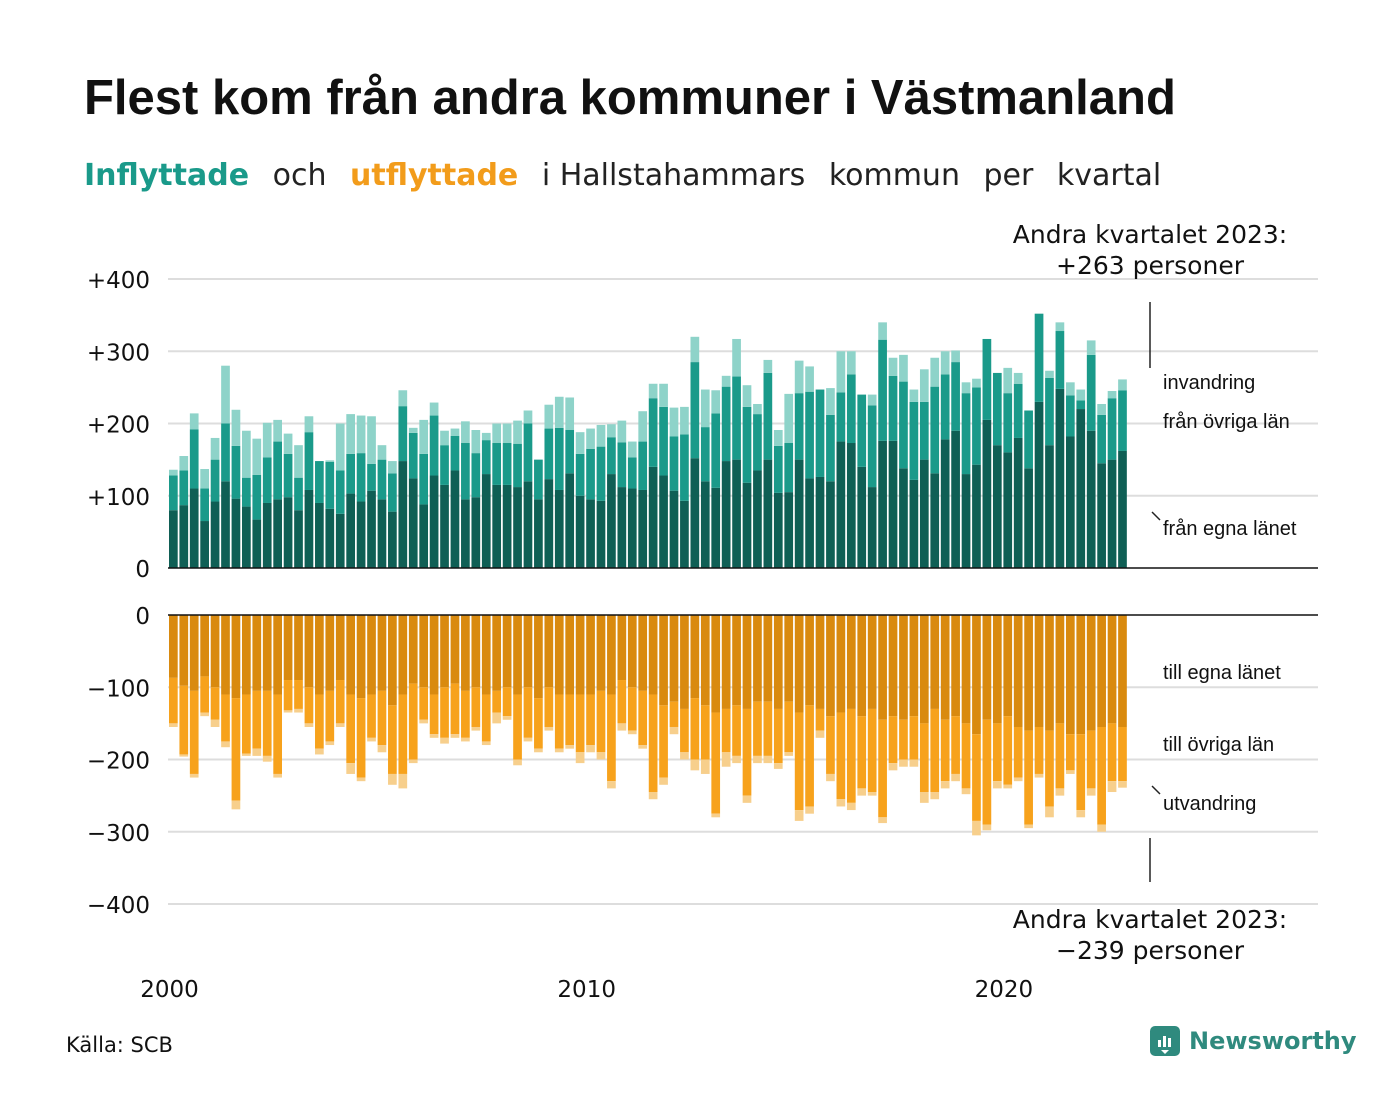  I want to click on subtitle-kommun: kommun, so click(894, 175).